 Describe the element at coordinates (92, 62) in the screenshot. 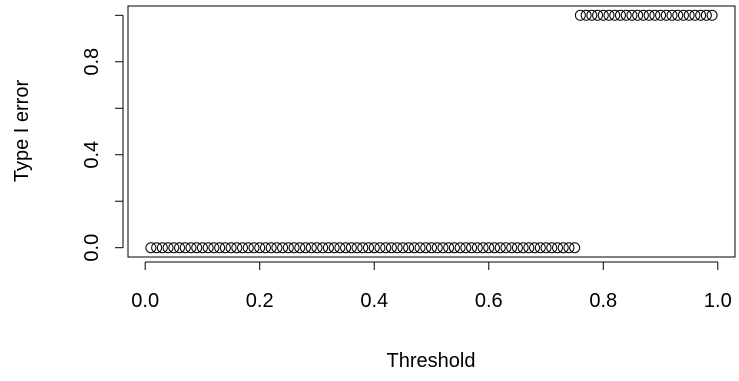

I see `y-tick-label: 0.8` at that location.